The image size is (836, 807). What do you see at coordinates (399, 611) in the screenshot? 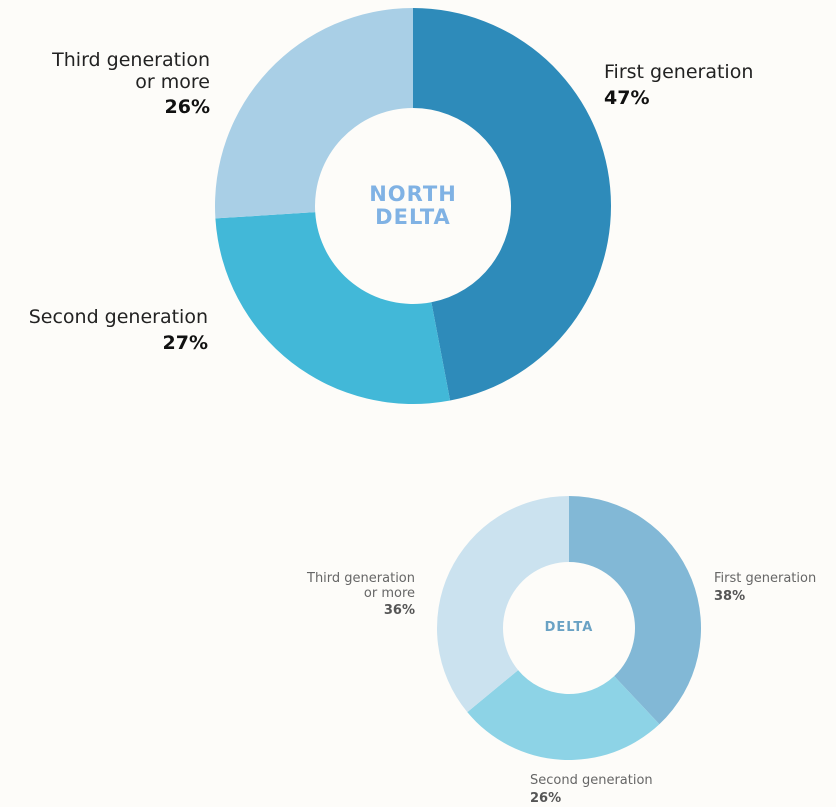
I see `value-label: 36%` at bounding box center [399, 611].